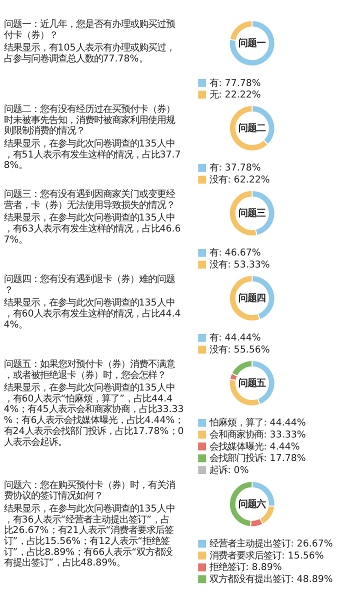 The image size is (339, 600). I want to click on legend-label: 有: 37.78%, so click(235, 168).